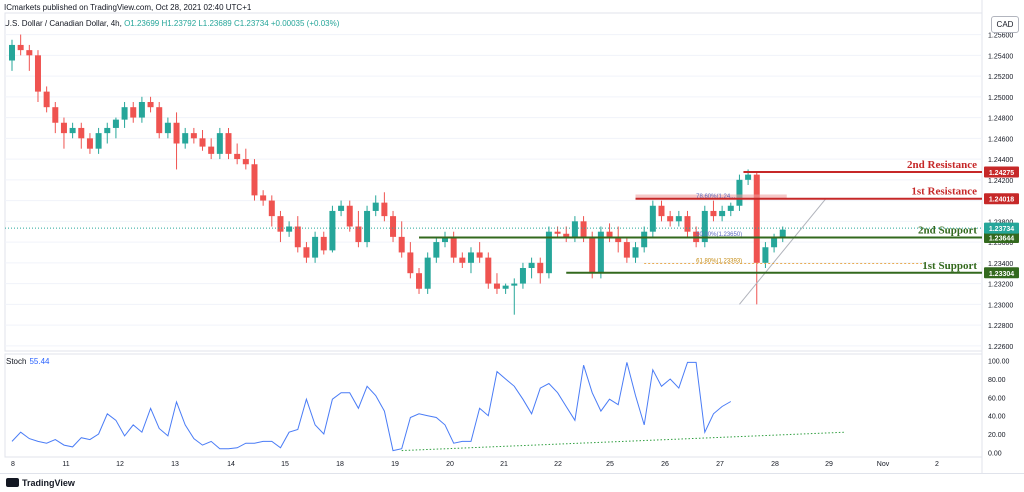 The width and height of the screenshot is (1024, 492). Describe the element at coordinates (1000, 305) in the screenshot. I see `price-tick-label: 1.23000` at that location.